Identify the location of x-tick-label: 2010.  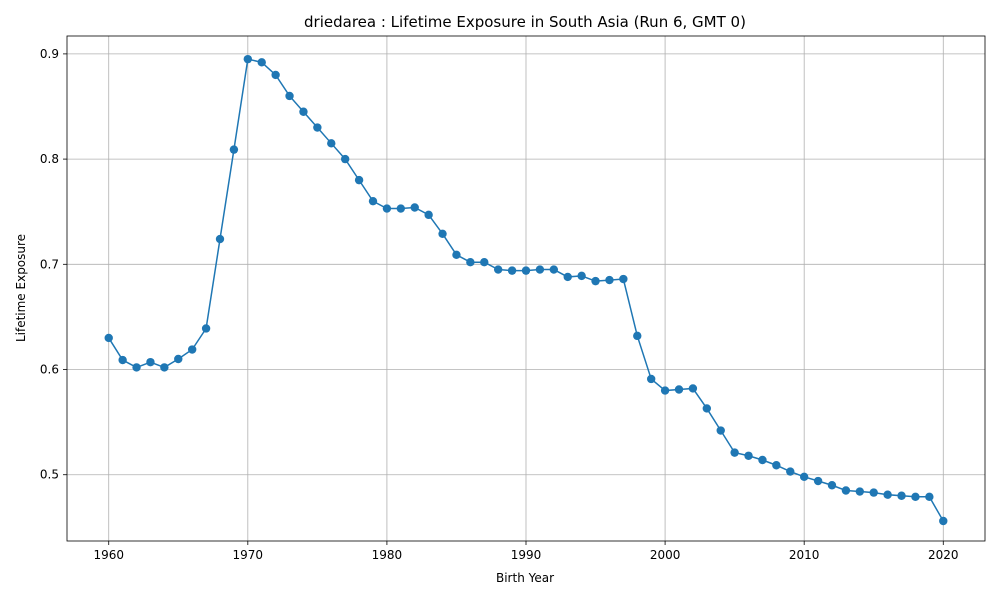
(804, 555).